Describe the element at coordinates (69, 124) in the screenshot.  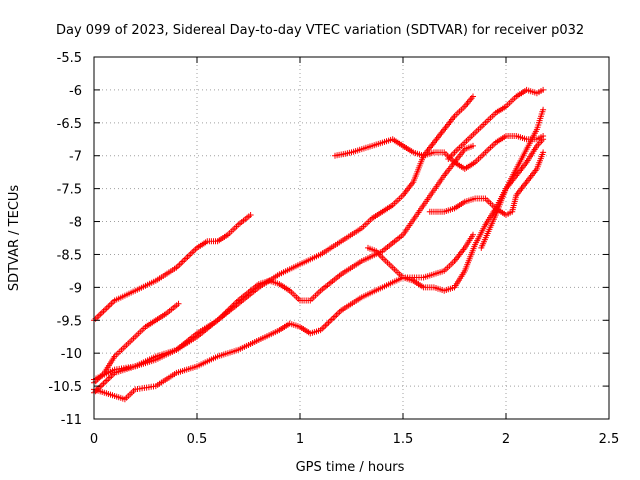
I see `y-tick-label: -6.5` at that location.